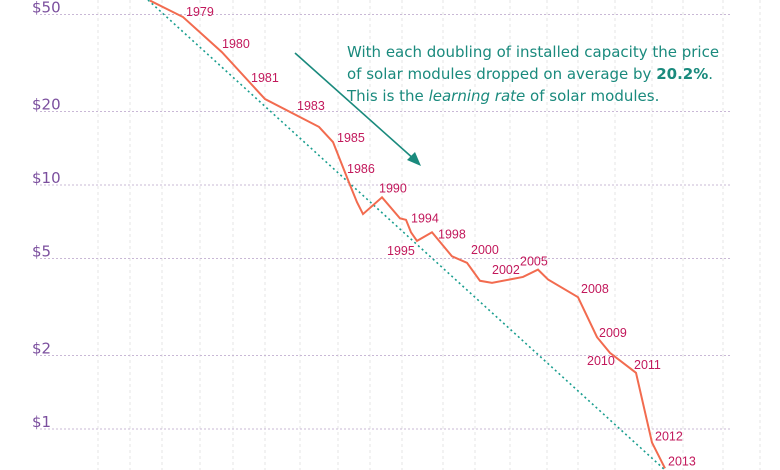 The width and height of the screenshot is (780, 470). I want to click on point-label: 1979, so click(200, 12).